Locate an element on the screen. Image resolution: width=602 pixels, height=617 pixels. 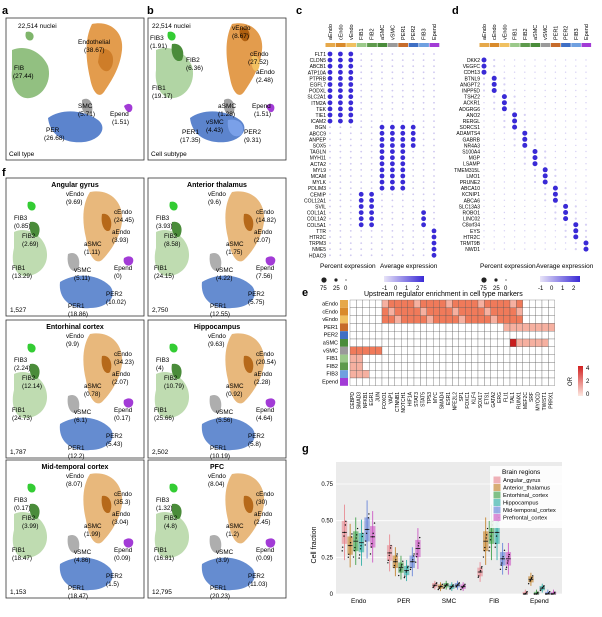
panel-f-cell-value: (10.79) is located at coordinates (174, 386).